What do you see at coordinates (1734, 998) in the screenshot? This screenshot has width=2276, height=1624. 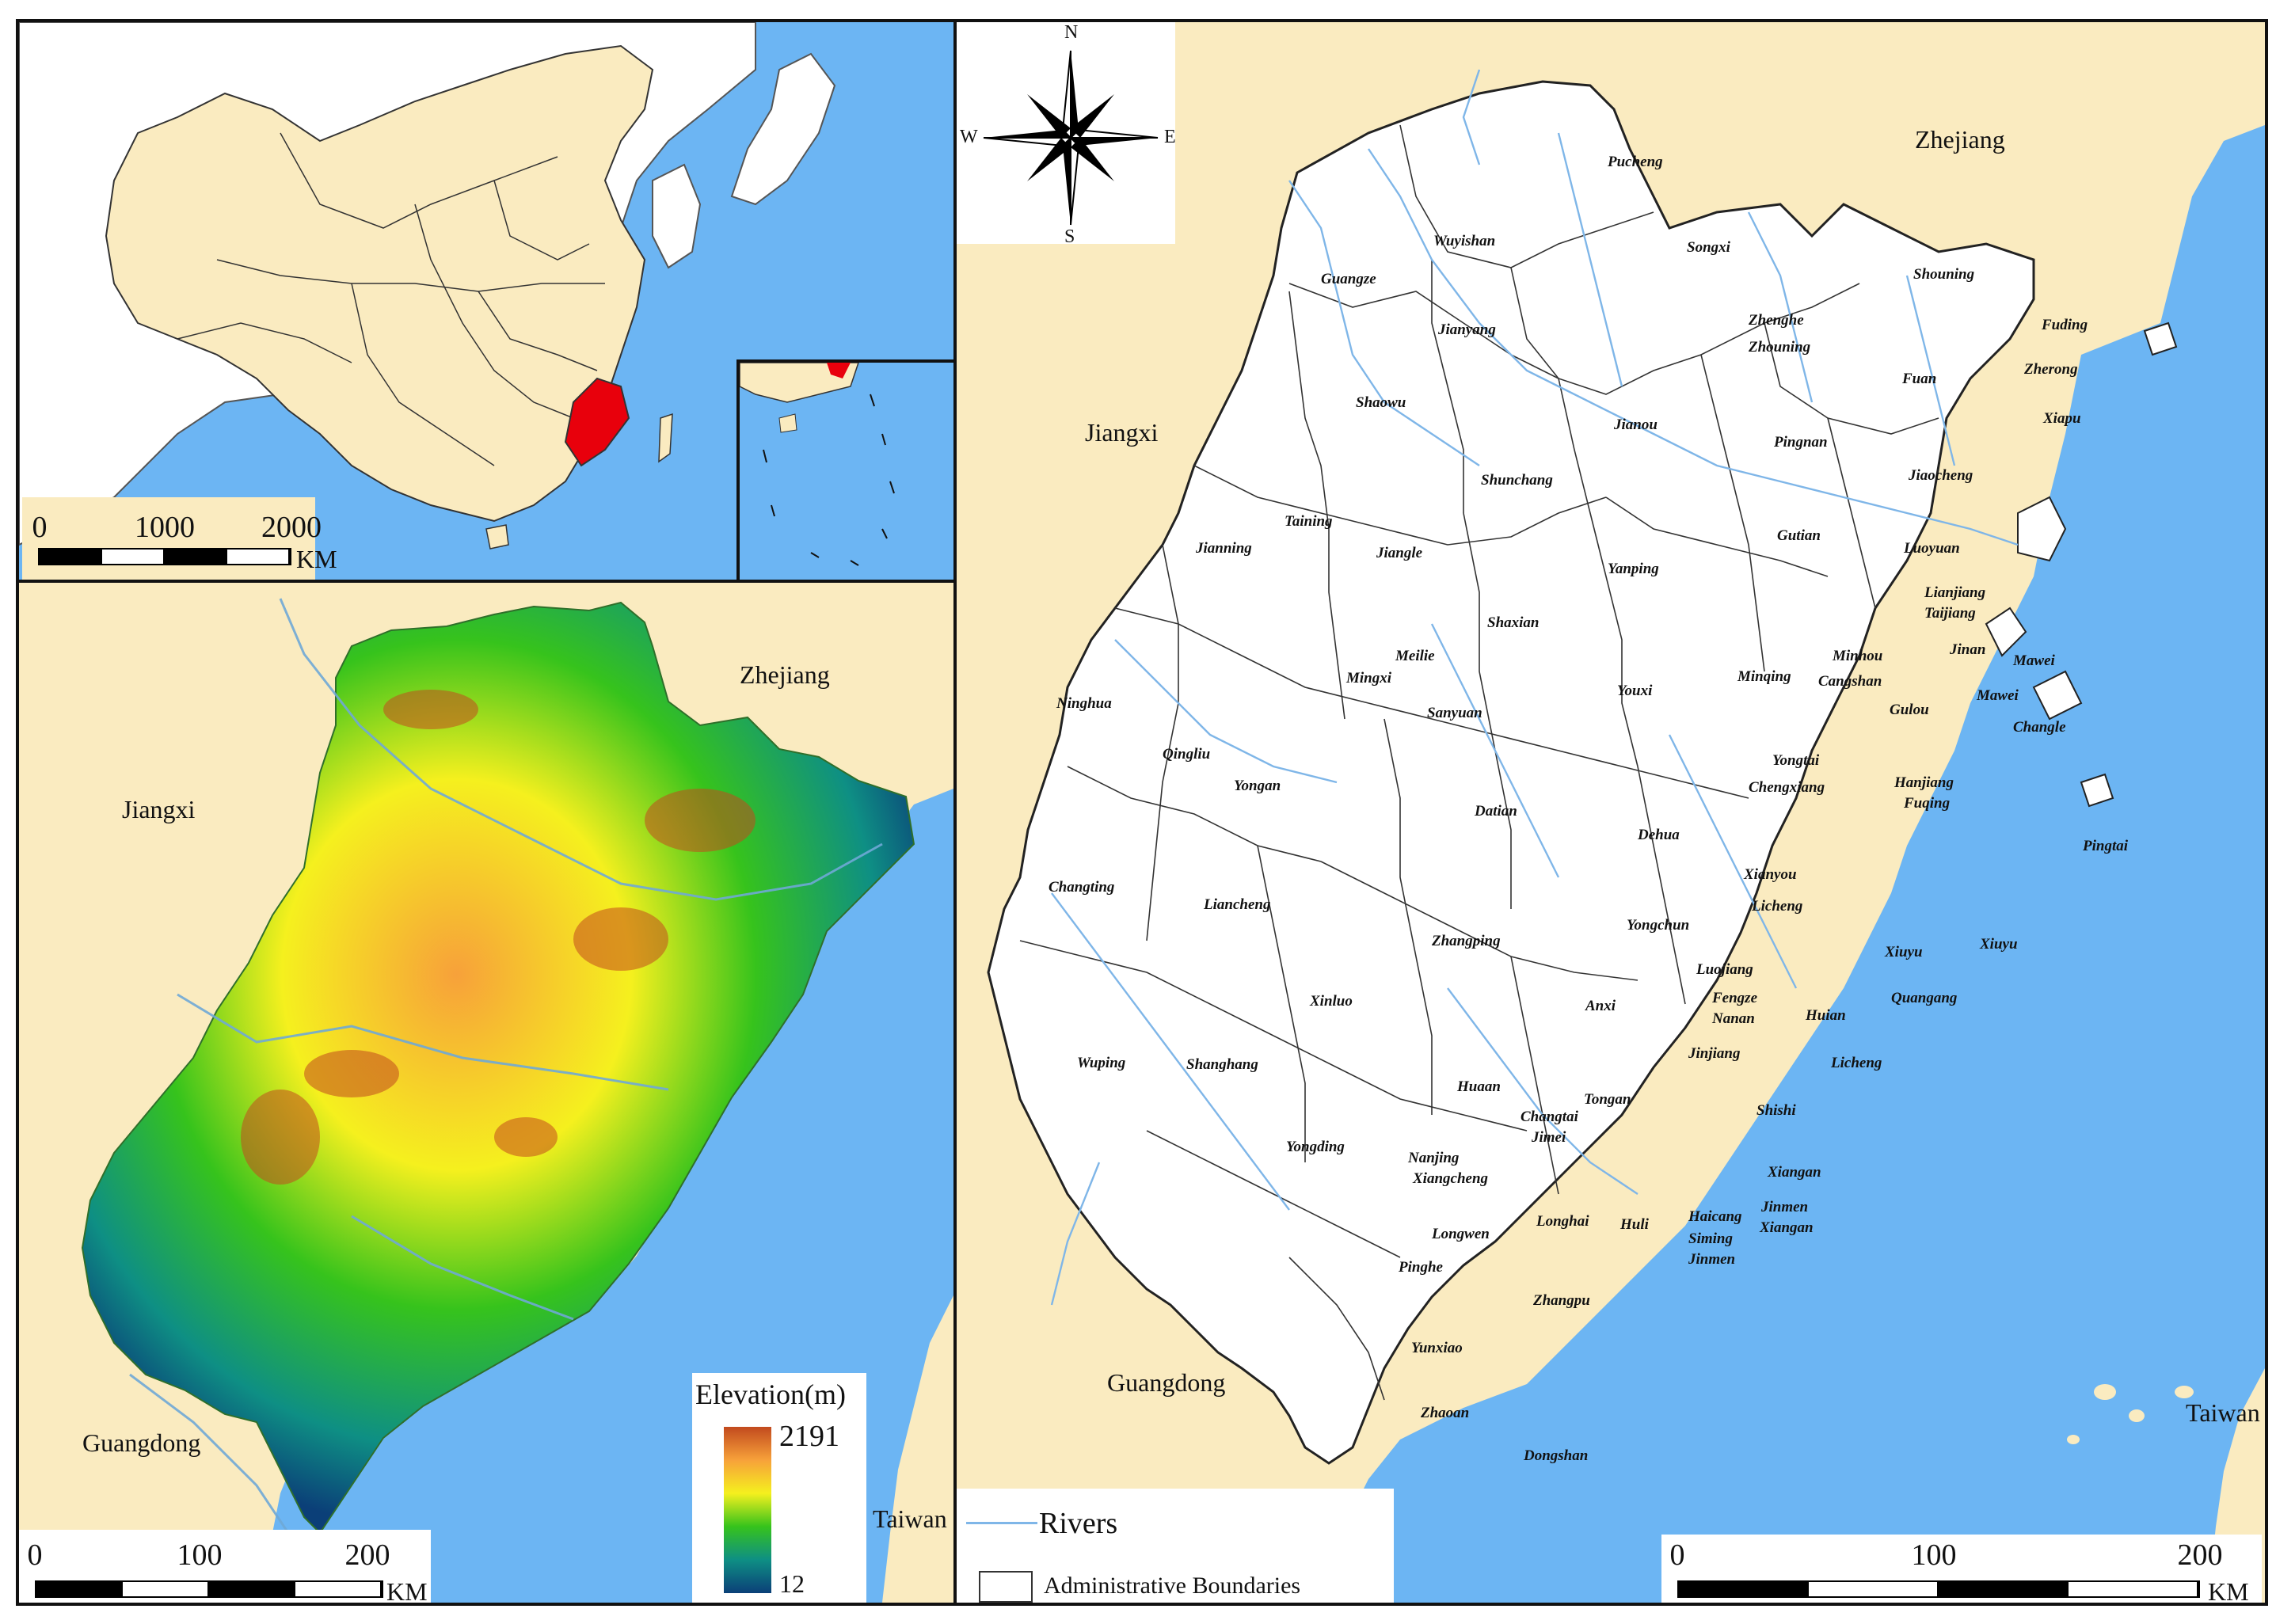 I see `county-label: Fengze` at bounding box center [1734, 998].